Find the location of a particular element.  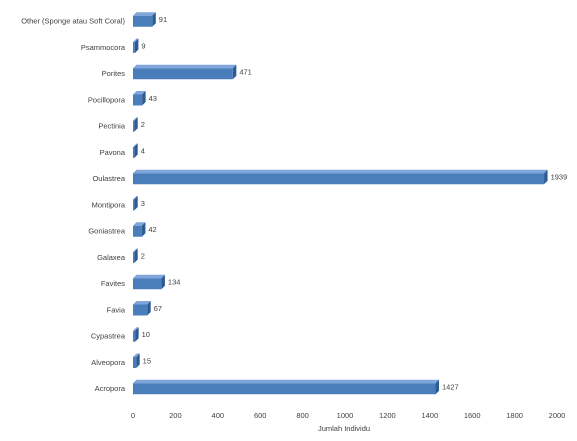

category-label: Oulastrea is located at coordinates (108, 178).